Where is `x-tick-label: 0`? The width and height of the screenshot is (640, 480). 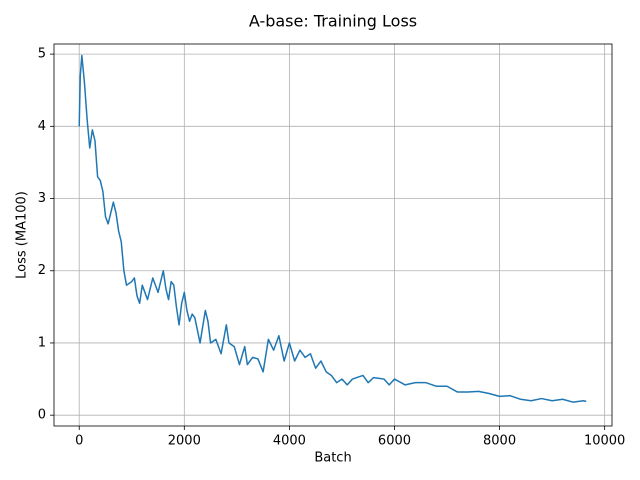 x-tick-label: 0 is located at coordinates (79, 441).